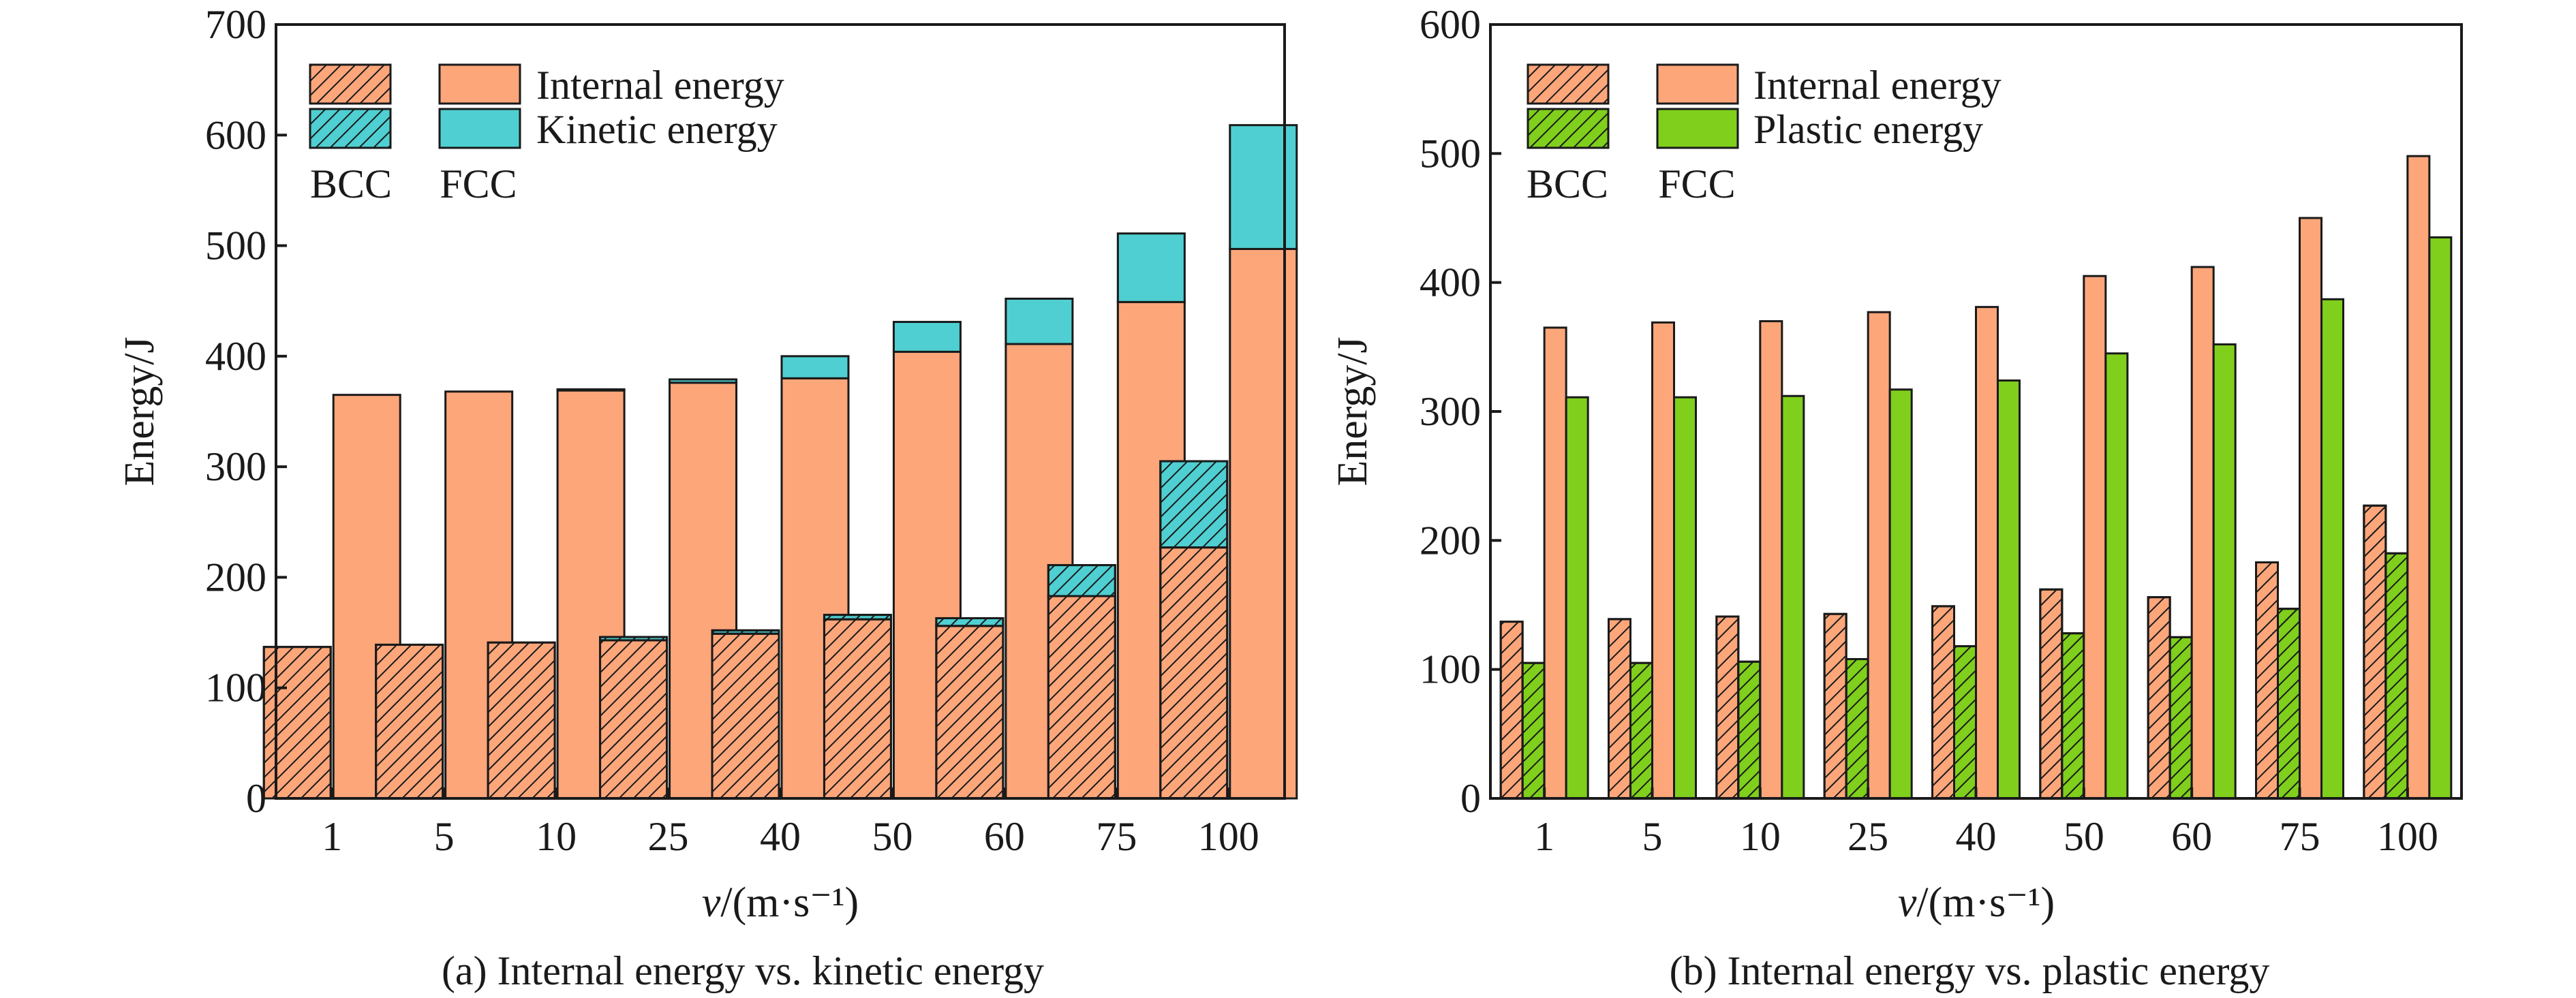  I want to click on bar-bcc-kinetic-75-hatch, so click(1081, 580).